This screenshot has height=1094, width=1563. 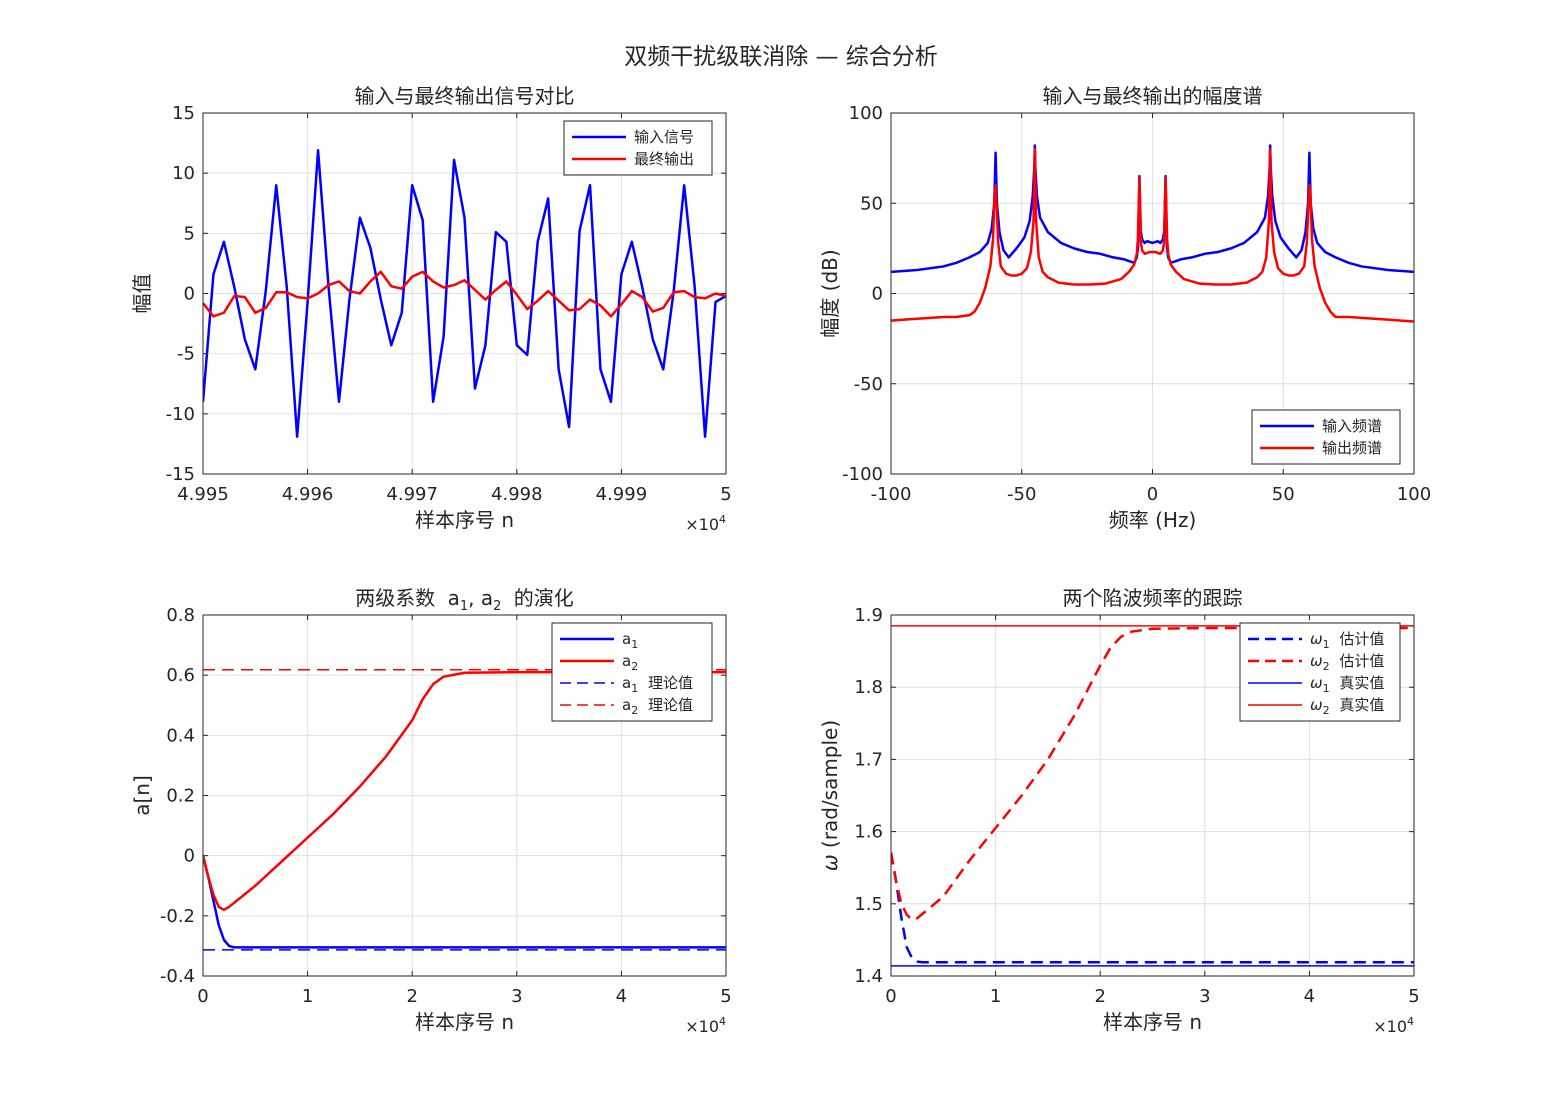 What do you see at coordinates (183, 173) in the screenshot?
I see `y-tick-label: 10` at bounding box center [183, 173].